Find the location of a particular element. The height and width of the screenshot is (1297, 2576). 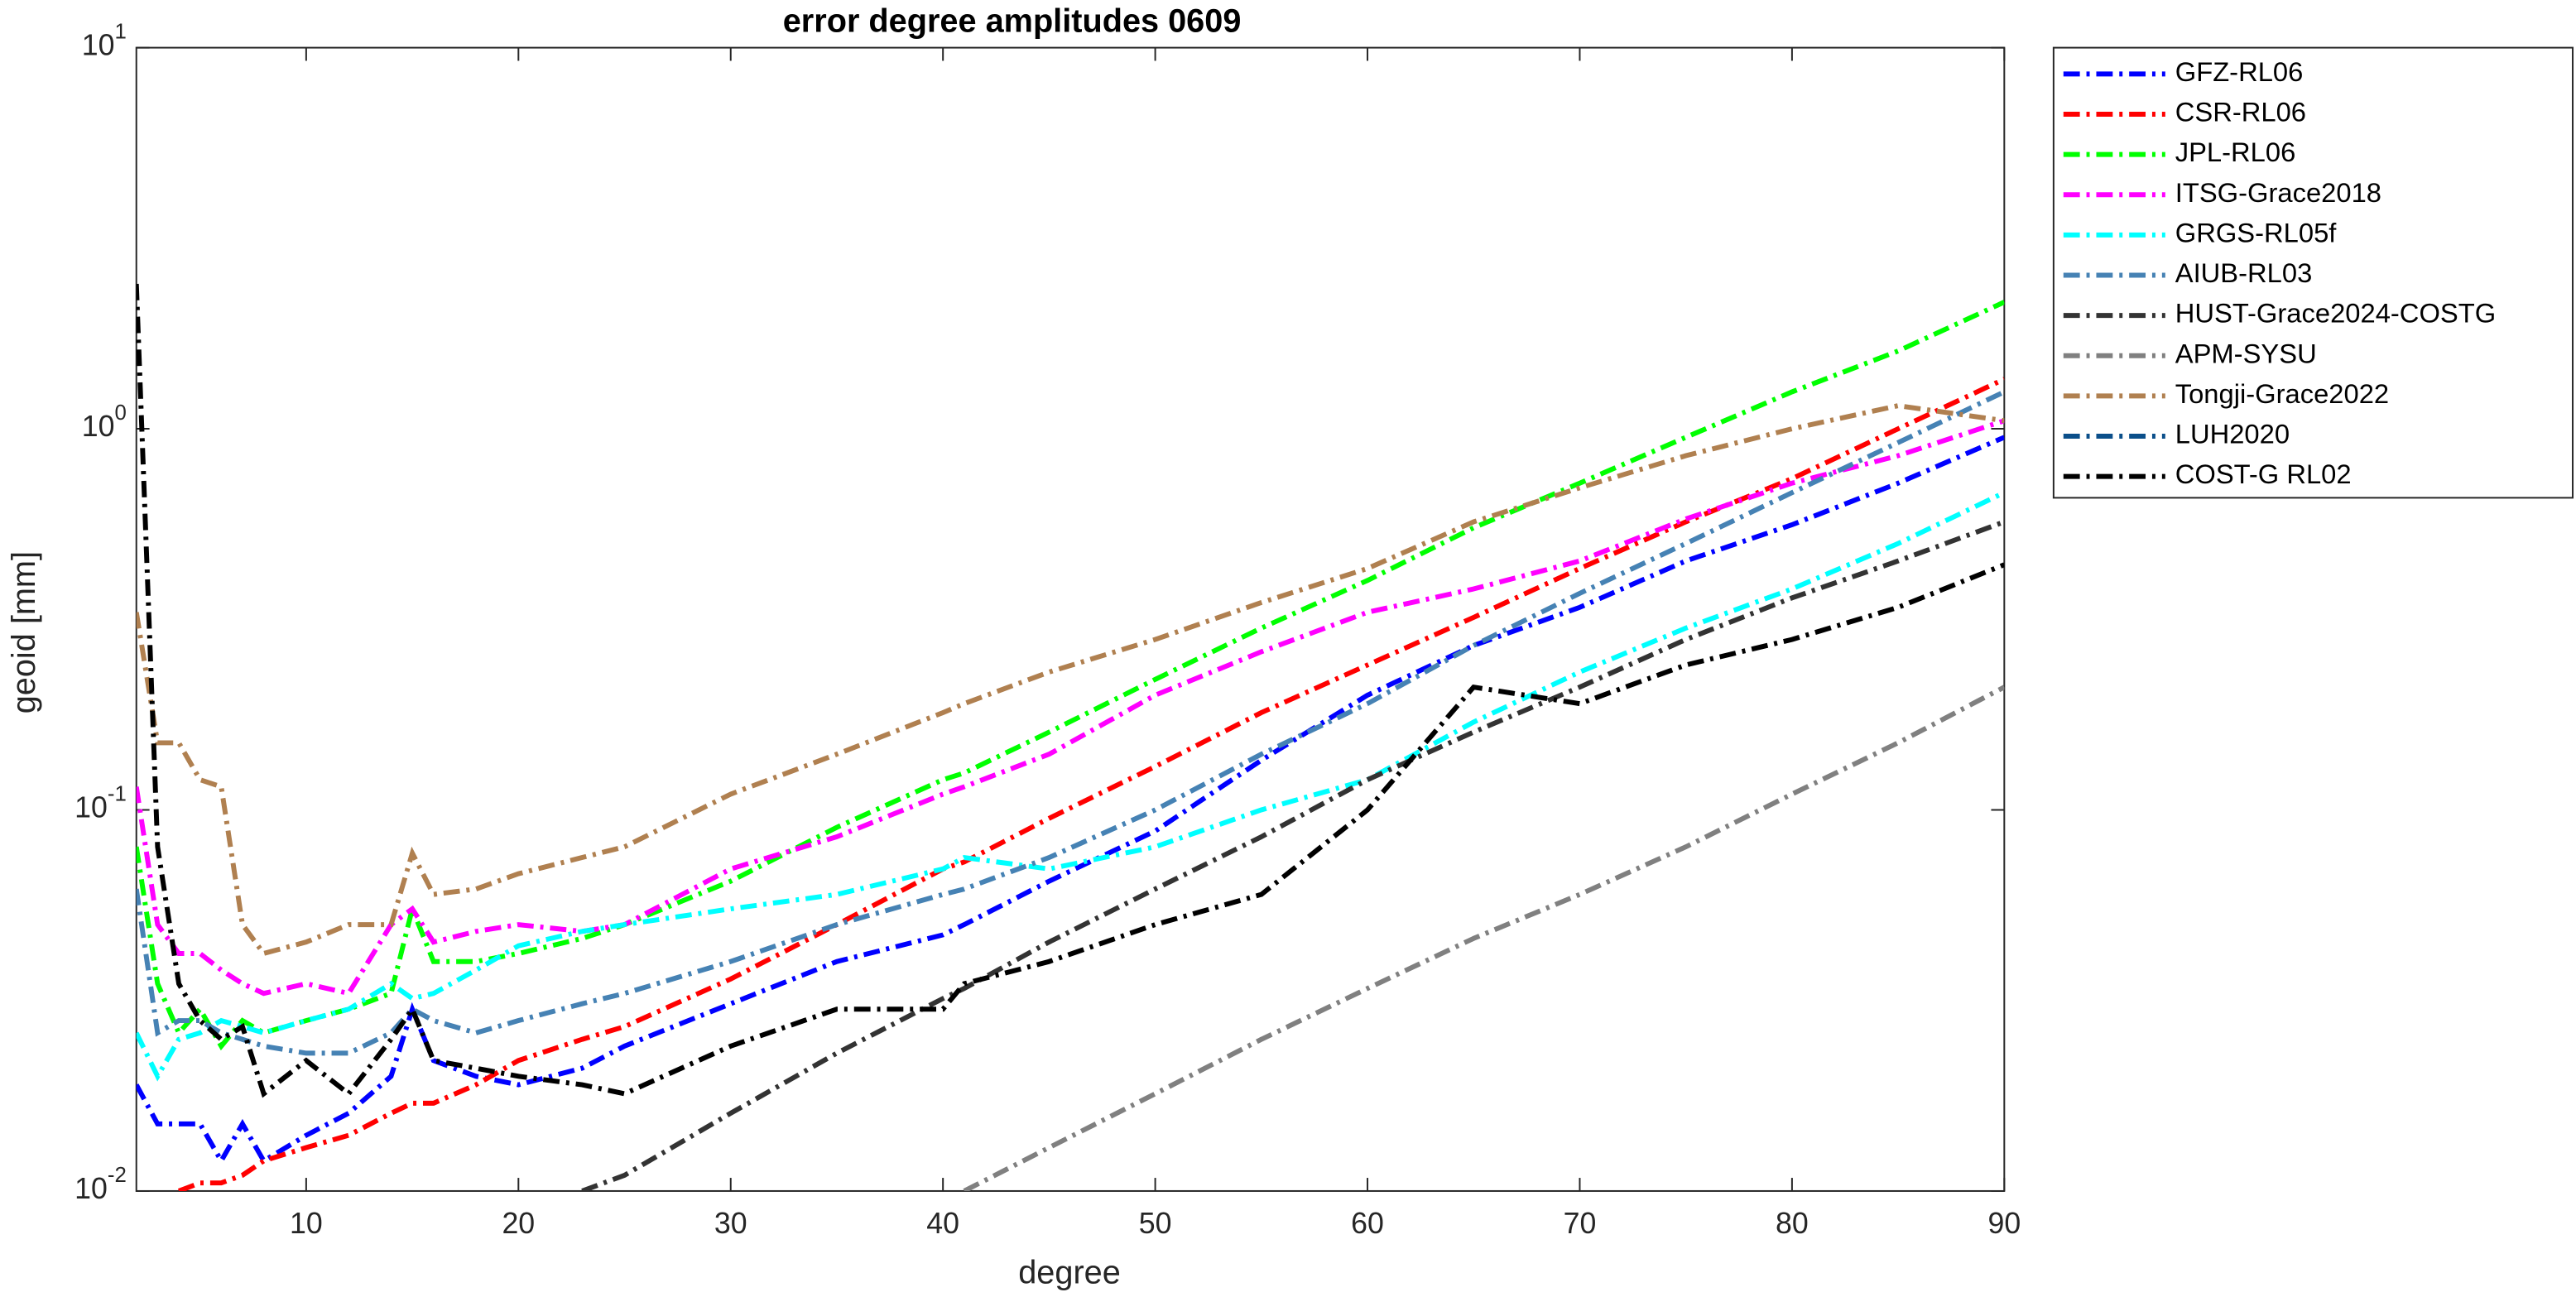

legend-label: GRGS-RL05f is located at coordinates (2256, 233).